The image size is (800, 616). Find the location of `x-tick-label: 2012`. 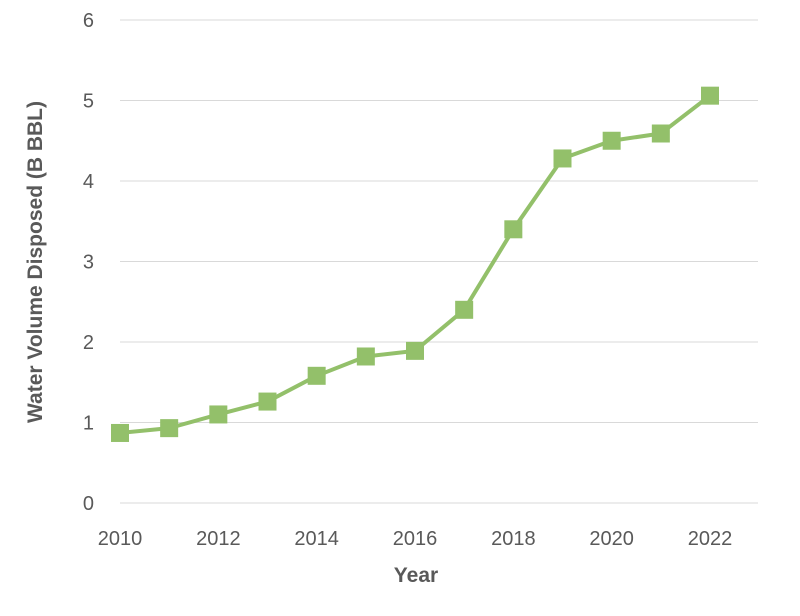

x-tick-label: 2012 is located at coordinates (218, 539).